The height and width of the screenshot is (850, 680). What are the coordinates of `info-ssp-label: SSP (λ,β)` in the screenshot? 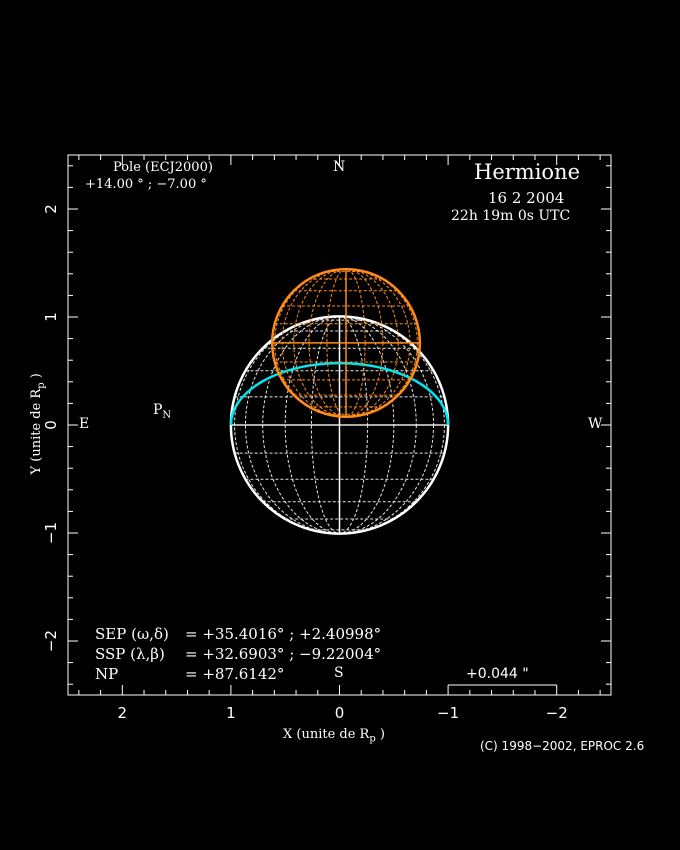 It's located at (130, 654).